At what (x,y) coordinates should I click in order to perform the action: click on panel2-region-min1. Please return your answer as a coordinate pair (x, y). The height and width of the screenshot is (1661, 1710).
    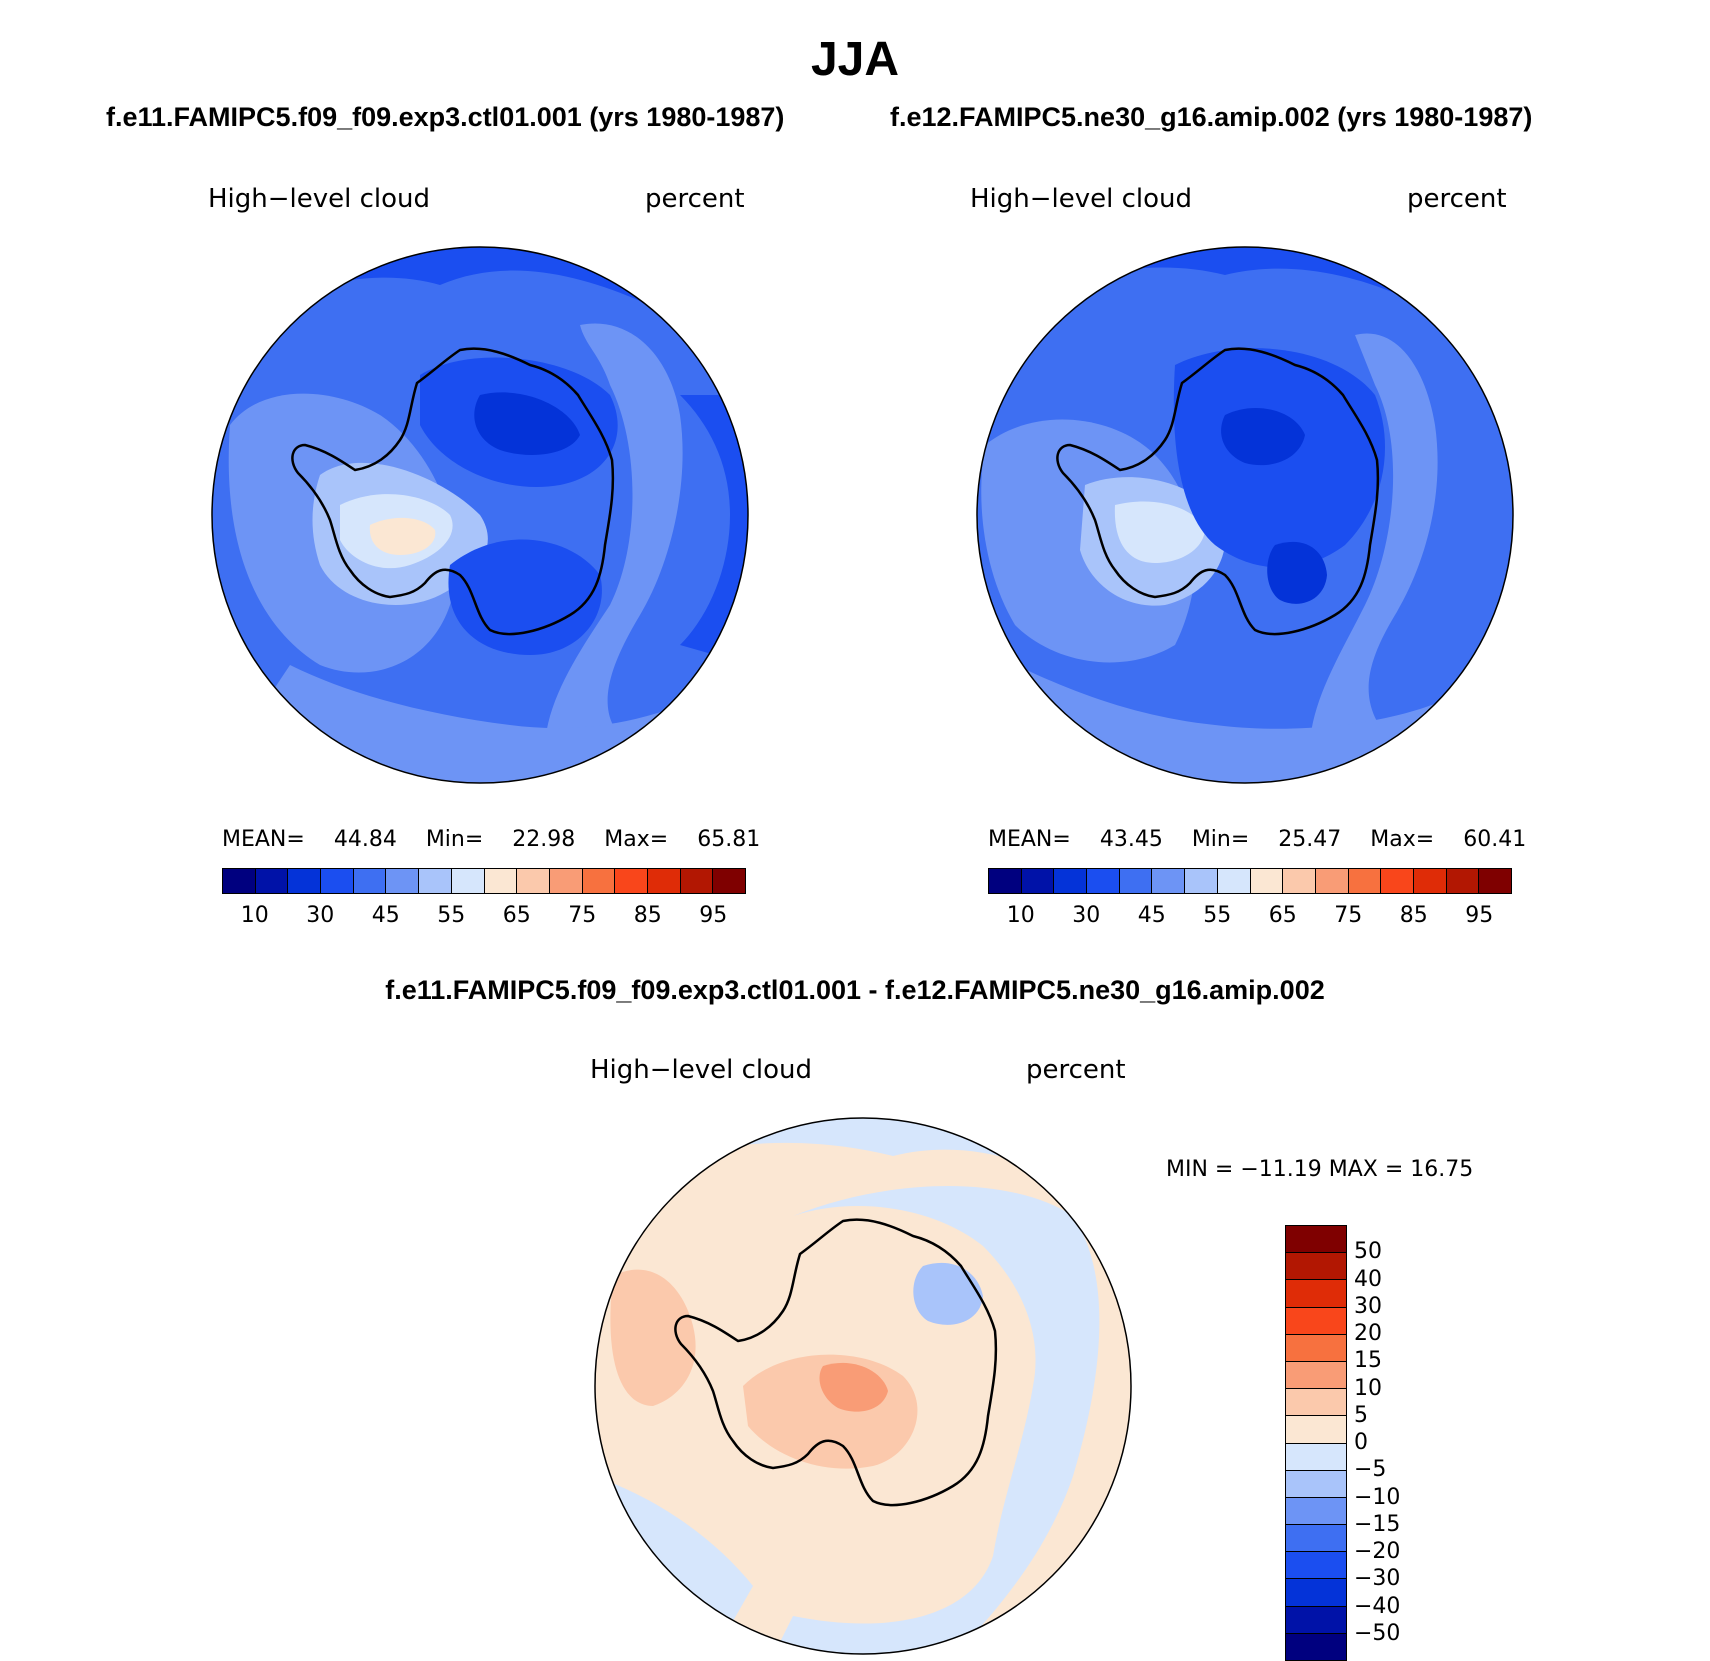
    Looking at the image, I should click on (1263, 436).